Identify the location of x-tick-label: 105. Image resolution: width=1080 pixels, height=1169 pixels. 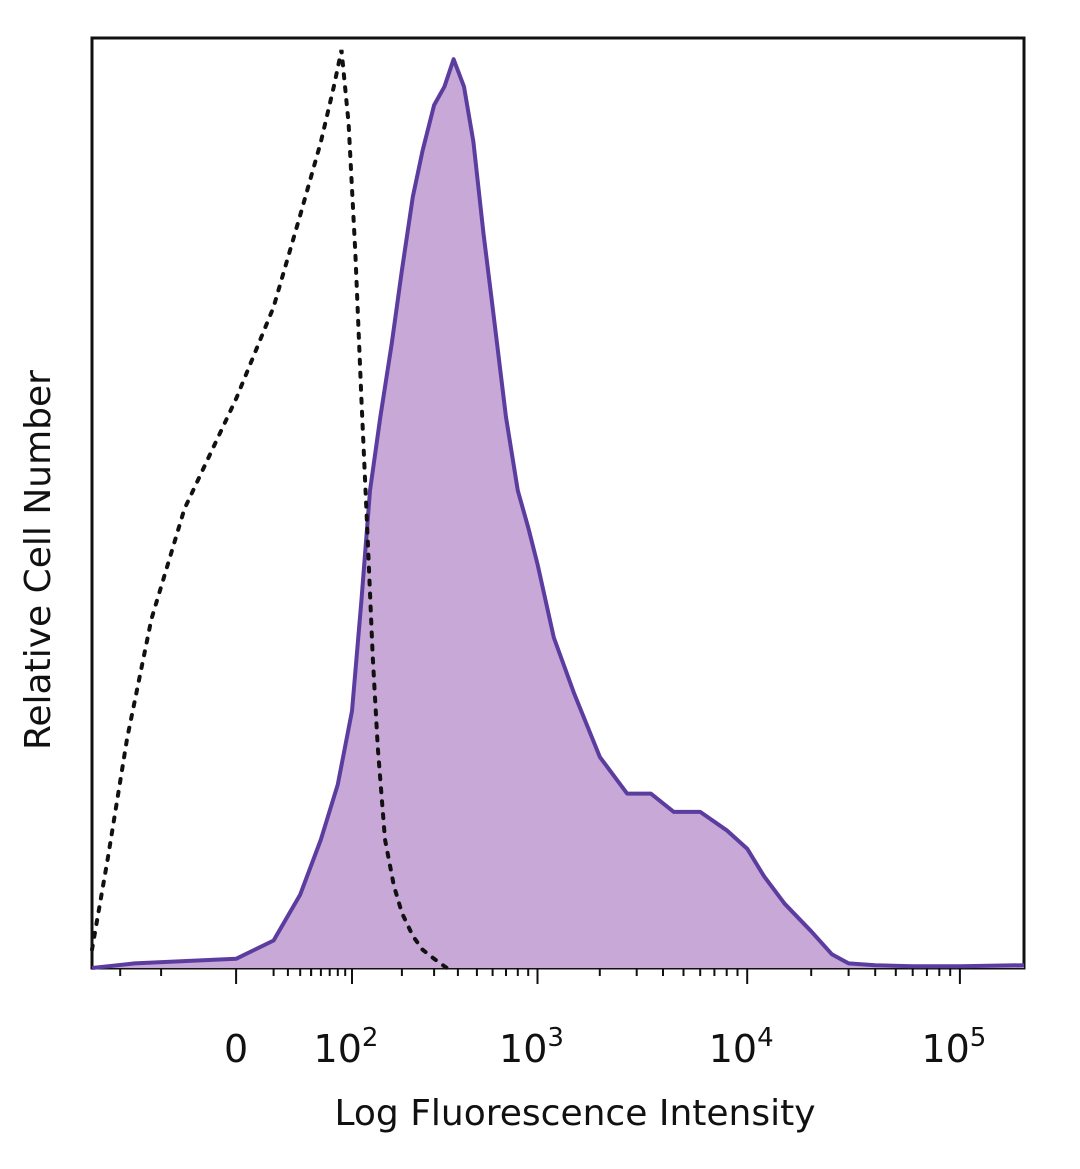
(953, 1047).